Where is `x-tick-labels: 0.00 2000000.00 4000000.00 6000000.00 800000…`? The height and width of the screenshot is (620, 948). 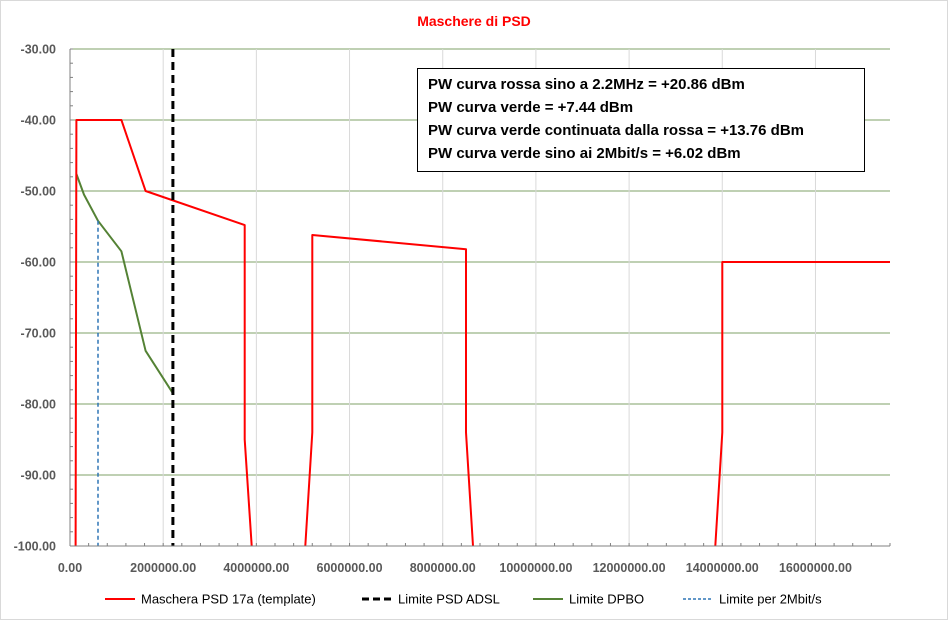
x-tick-labels: 0.00 2000000.00 4000000.00 6000000.00 800000… is located at coordinates (455, 568).